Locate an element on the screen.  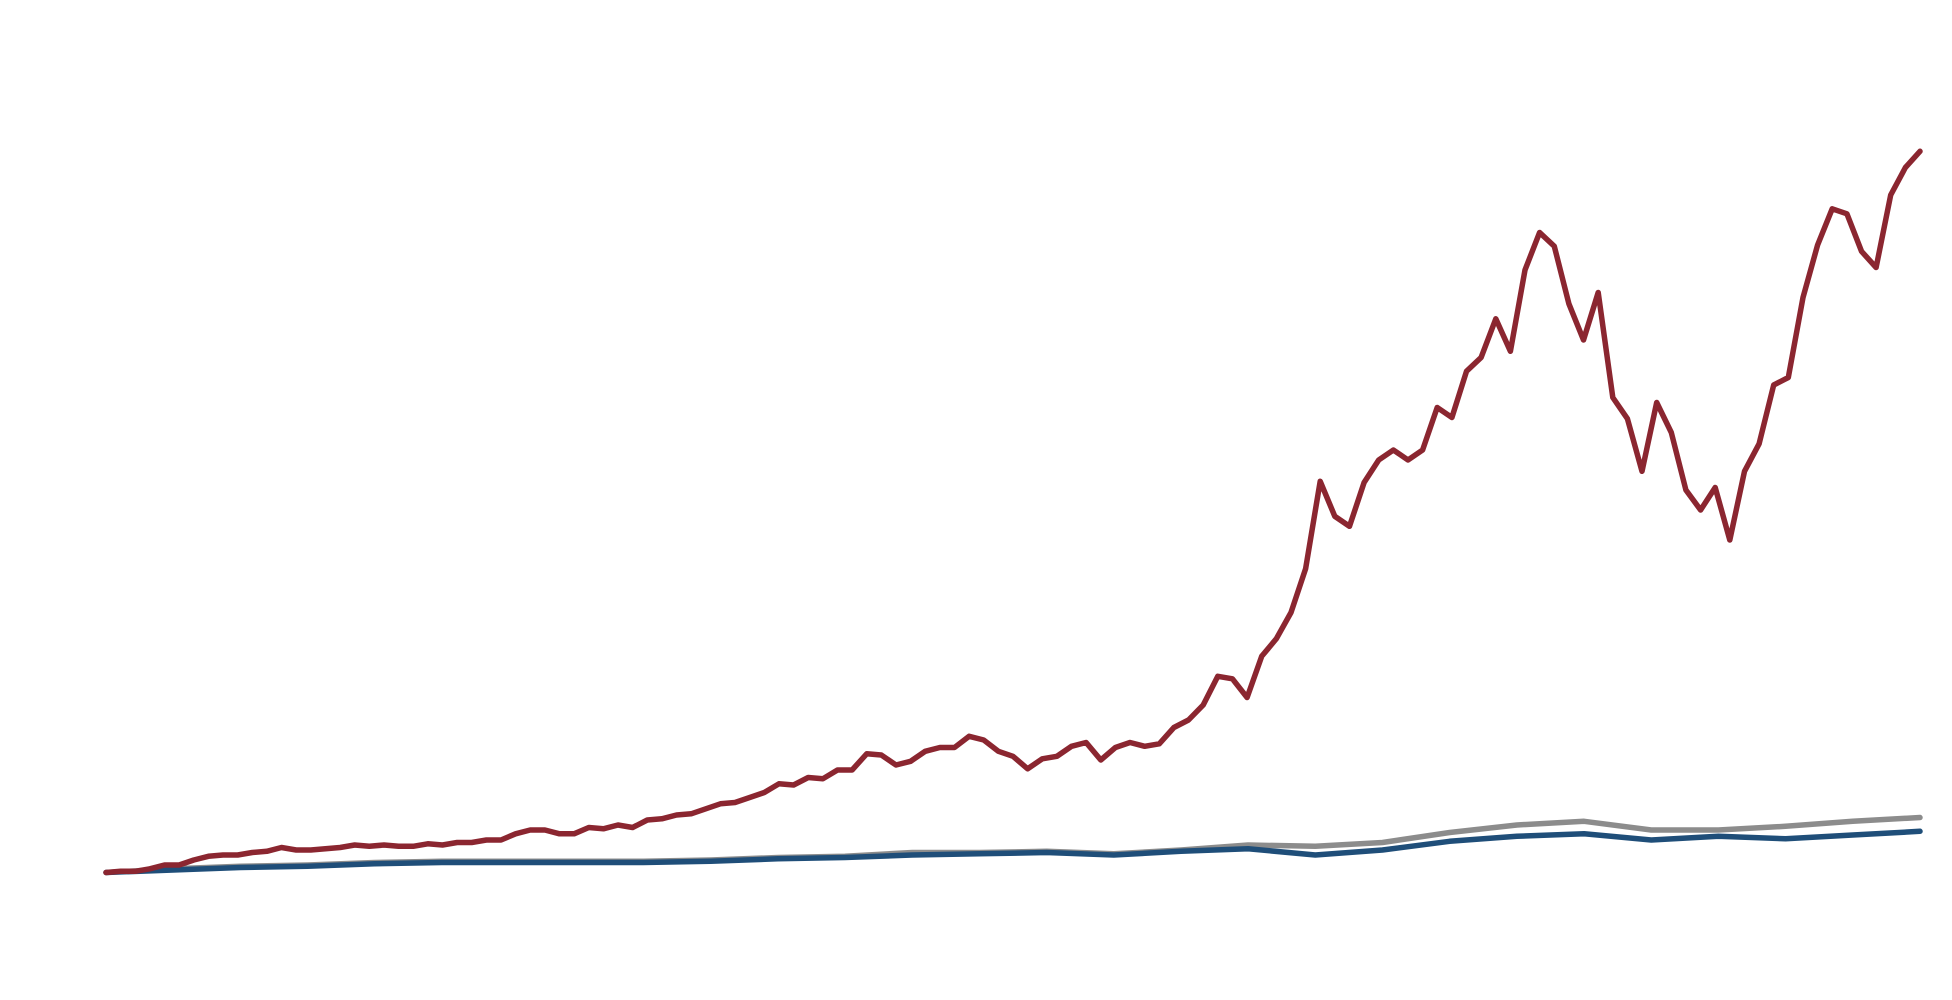
data-line is located at coordinates (1013, 852).